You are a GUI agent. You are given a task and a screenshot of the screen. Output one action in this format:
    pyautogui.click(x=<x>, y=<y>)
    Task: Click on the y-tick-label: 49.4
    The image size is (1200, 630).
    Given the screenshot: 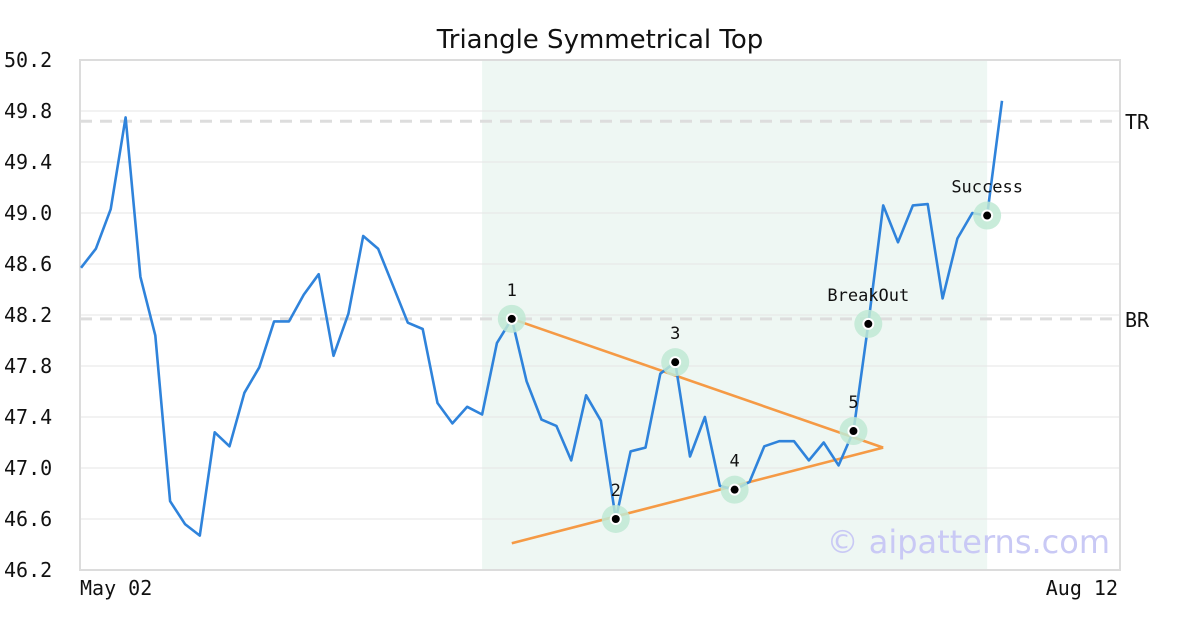 What is the action you would take?
    pyautogui.click(x=28, y=162)
    